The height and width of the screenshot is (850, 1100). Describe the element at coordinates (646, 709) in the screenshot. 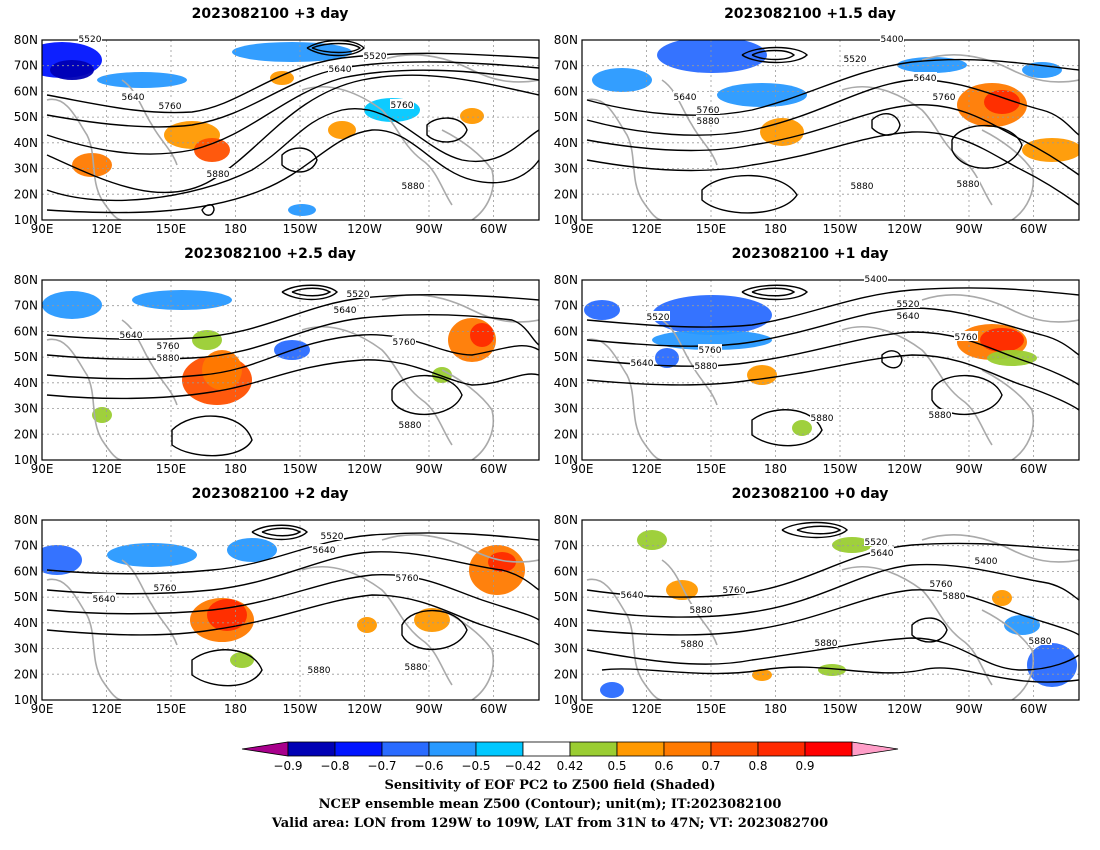

I see `lon-tick-label: 120E` at that location.